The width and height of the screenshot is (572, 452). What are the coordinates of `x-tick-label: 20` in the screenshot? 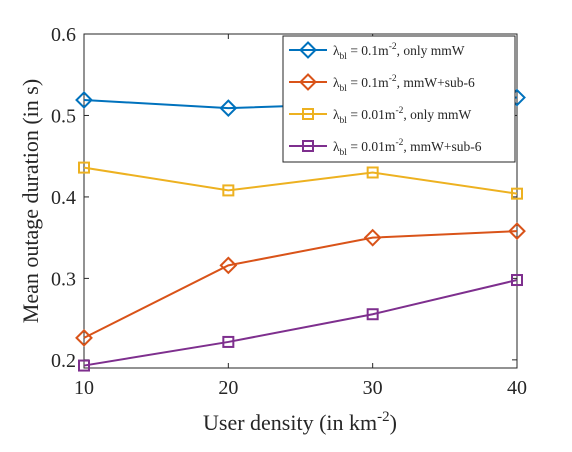 It's located at (228, 388).